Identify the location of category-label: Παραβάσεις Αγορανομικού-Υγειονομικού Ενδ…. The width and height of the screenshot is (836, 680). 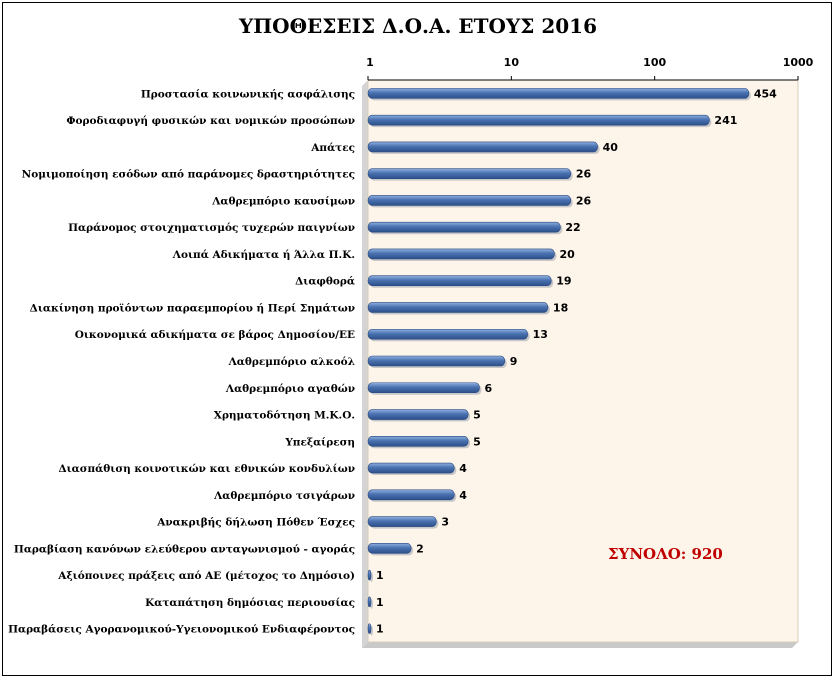
(181, 630).